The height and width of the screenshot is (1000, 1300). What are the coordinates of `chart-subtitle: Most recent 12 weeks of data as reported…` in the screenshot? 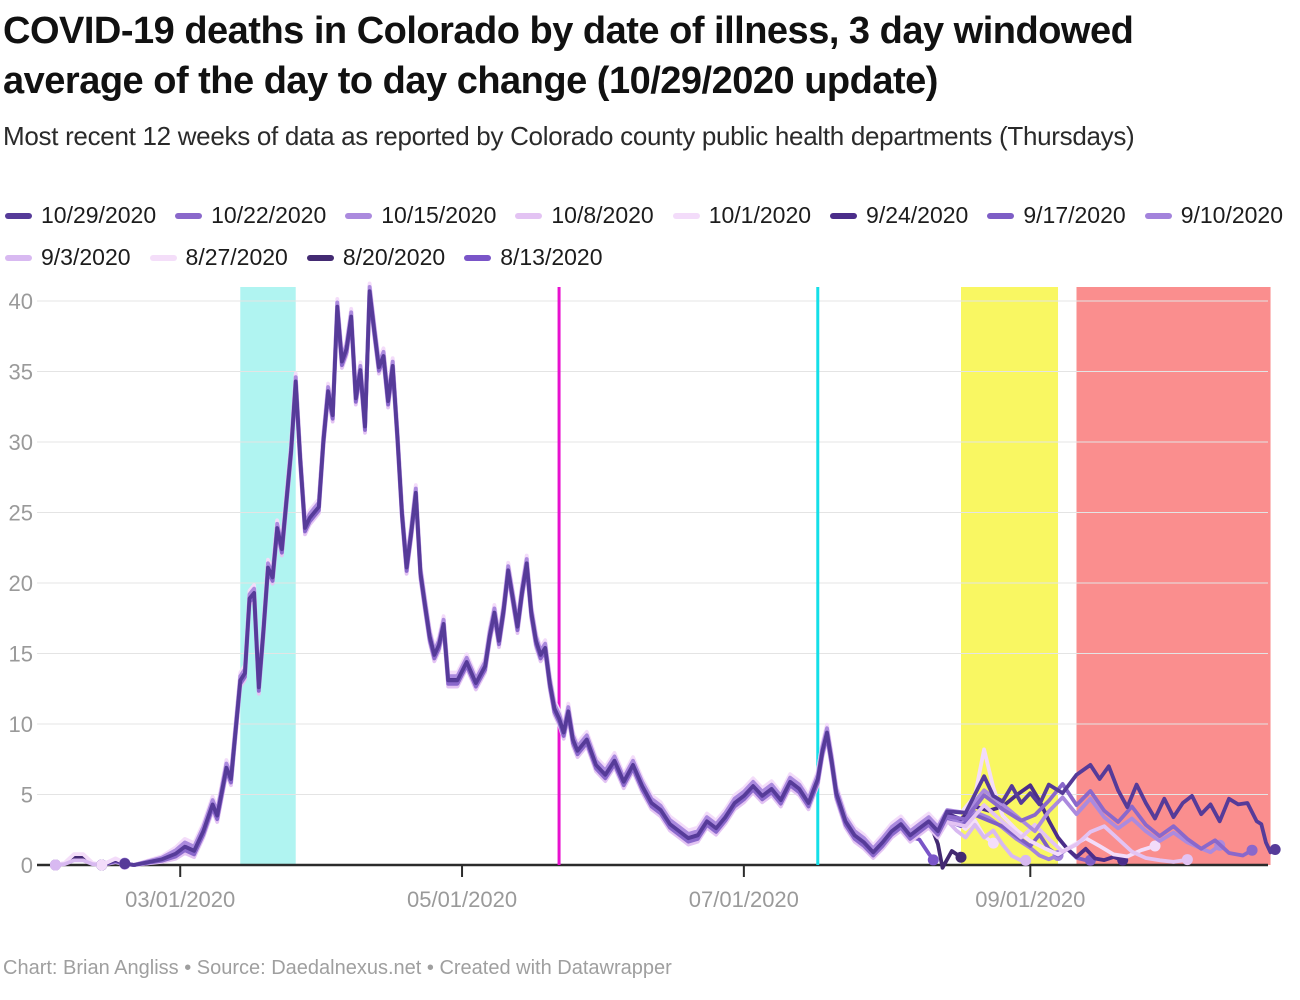 It's located at (569, 136).